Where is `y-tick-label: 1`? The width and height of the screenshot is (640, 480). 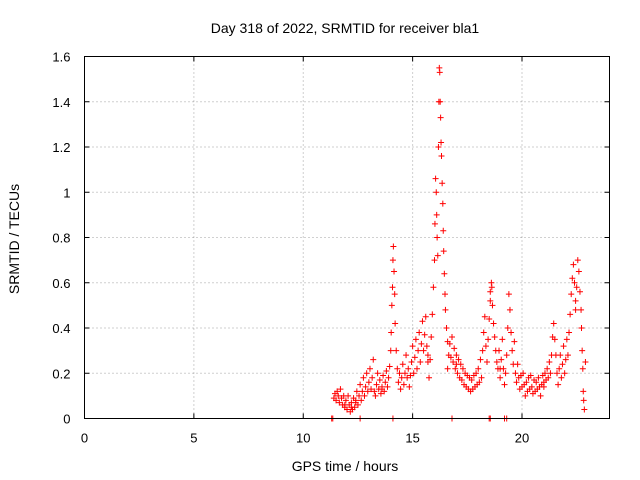 y-tick-label: 1 is located at coordinates (66, 192).